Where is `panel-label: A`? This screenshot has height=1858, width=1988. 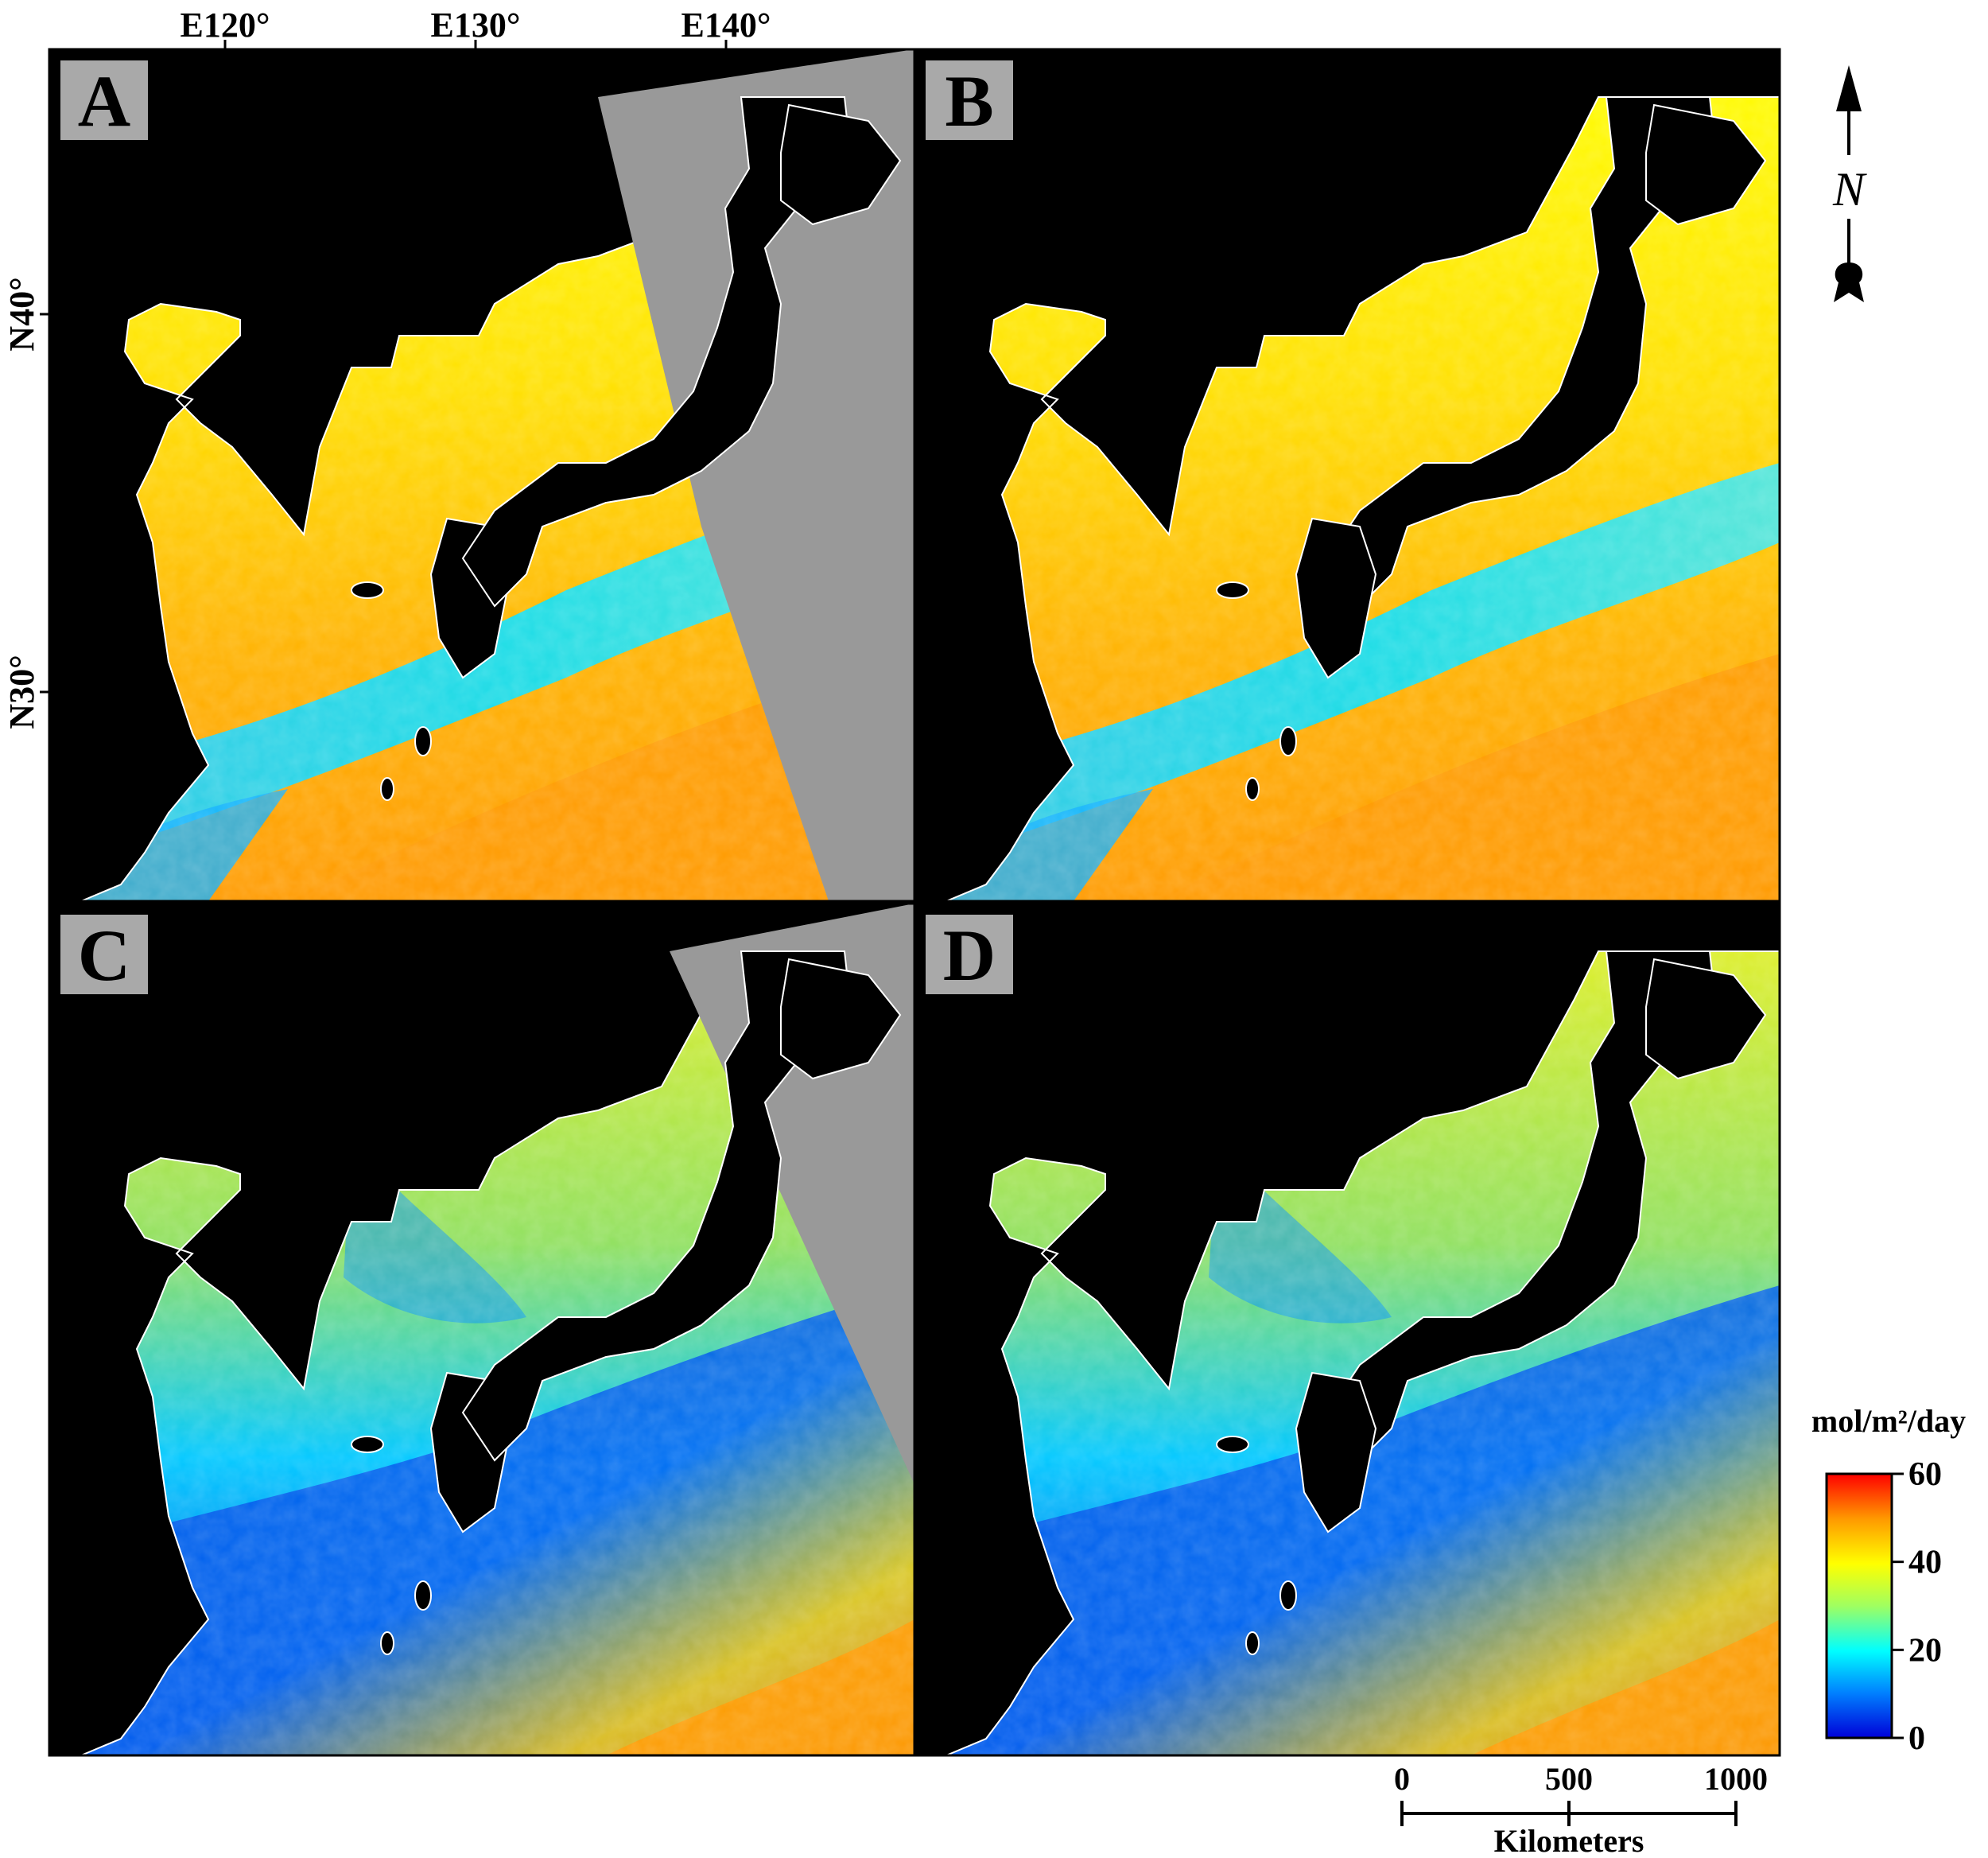
panel-label: A is located at coordinates (104, 101).